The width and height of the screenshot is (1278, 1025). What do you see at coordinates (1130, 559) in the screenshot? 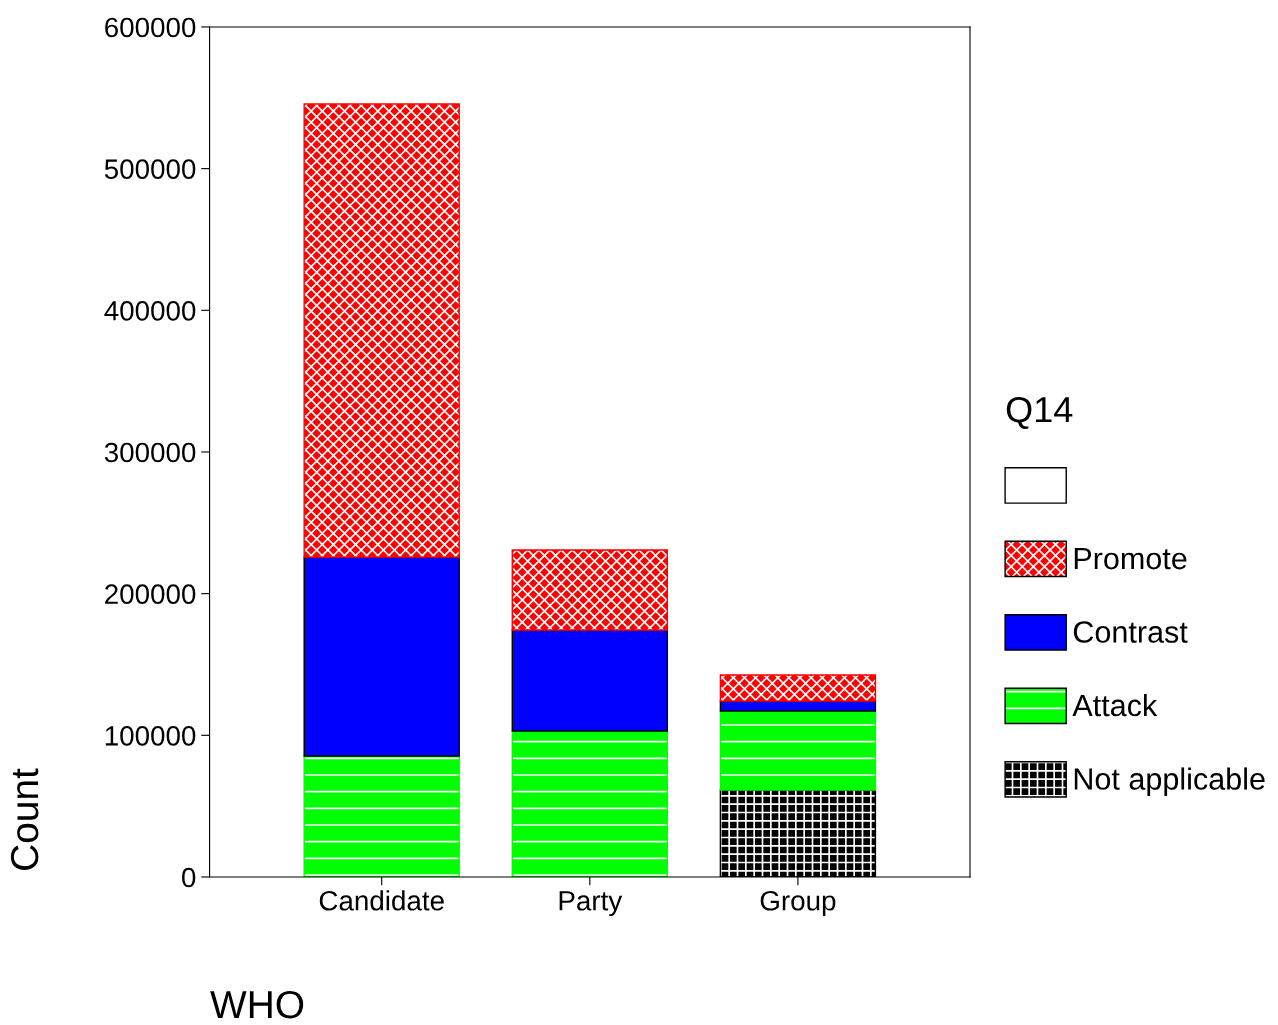
I see `legend-label: Promote` at bounding box center [1130, 559].